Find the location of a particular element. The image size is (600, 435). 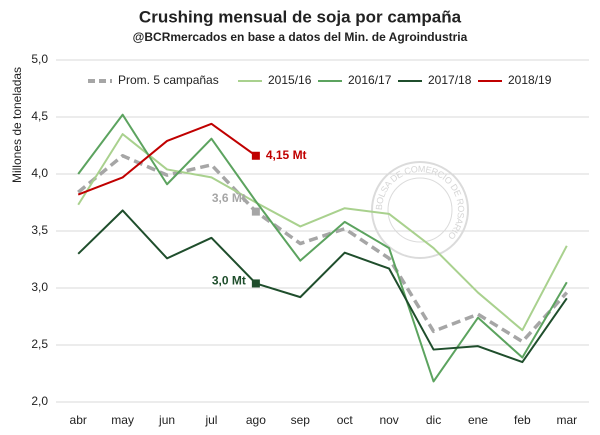

x-tick-label: ago is located at coordinates (256, 420).